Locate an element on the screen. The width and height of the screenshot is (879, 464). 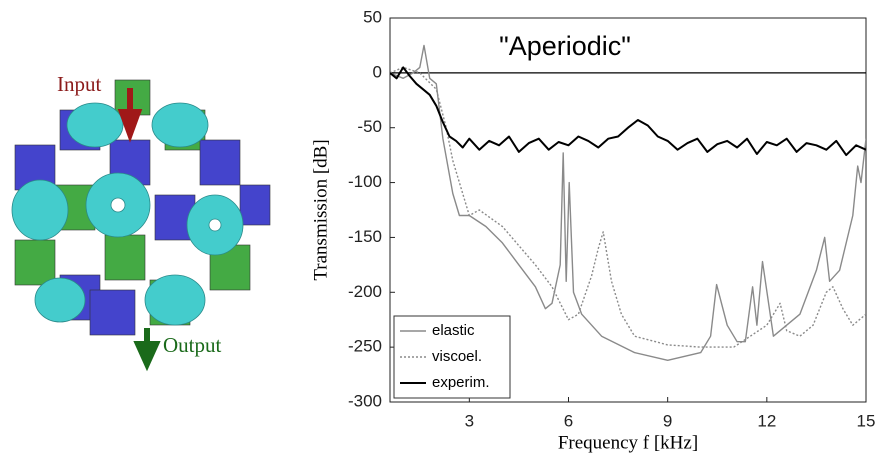
x-tick-label: 9 is located at coordinates (667, 420).